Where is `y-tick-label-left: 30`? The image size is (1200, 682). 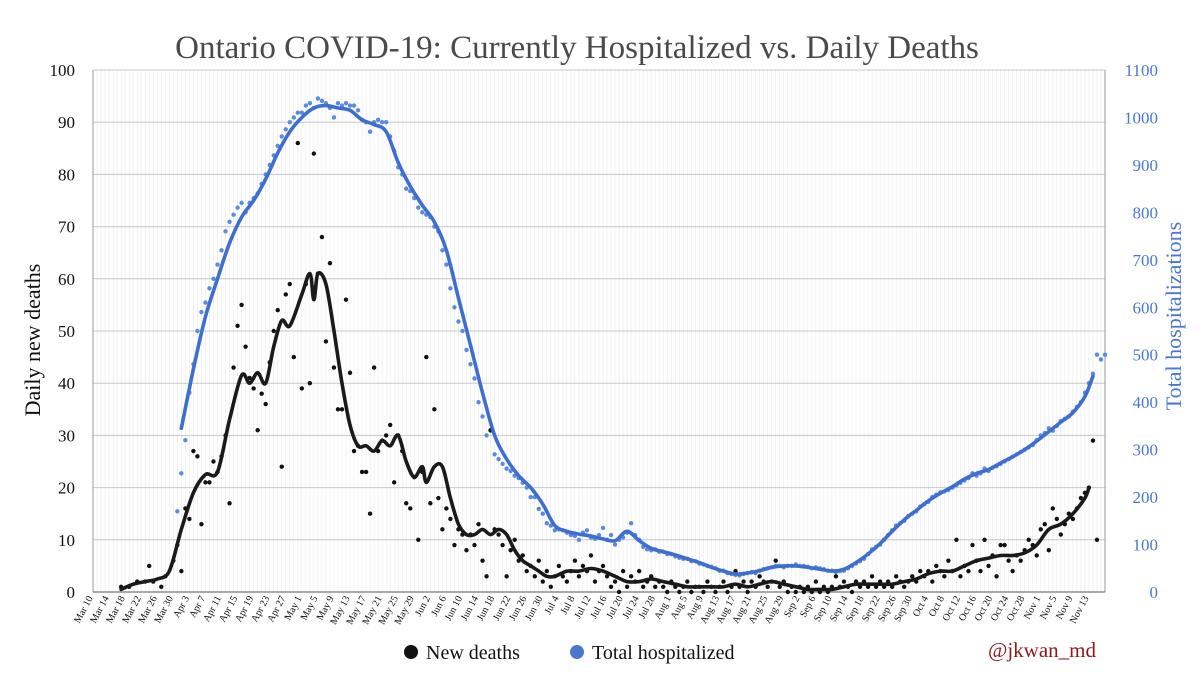 y-tick-label-left: 30 is located at coordinates (66, 435).